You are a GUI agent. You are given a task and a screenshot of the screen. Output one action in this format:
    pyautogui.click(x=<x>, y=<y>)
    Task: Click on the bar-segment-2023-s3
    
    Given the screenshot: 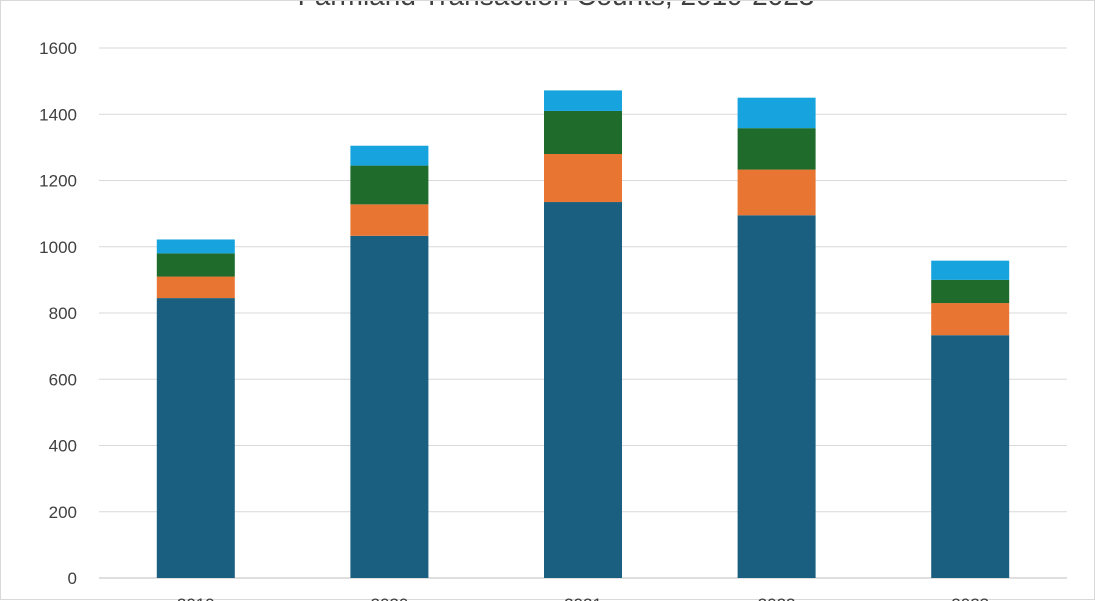 What is the action you would take?
    pyautogui.click(x=970, y=291)
    